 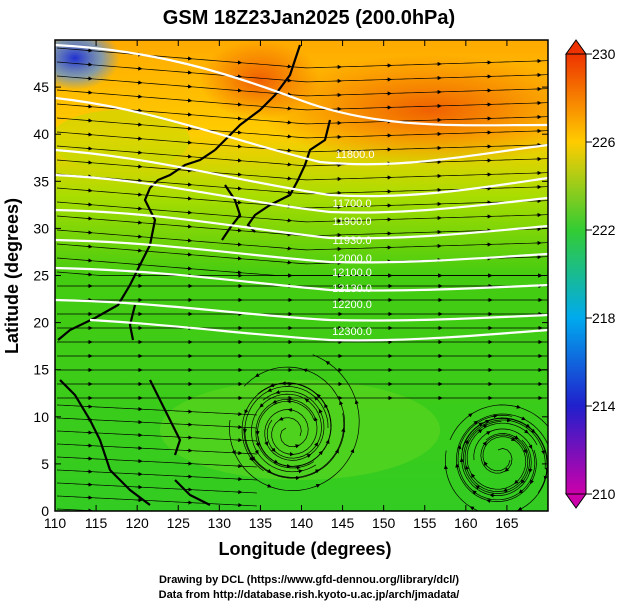 I want to click on colorbar-min-arrow, so click(x=576, y=501).